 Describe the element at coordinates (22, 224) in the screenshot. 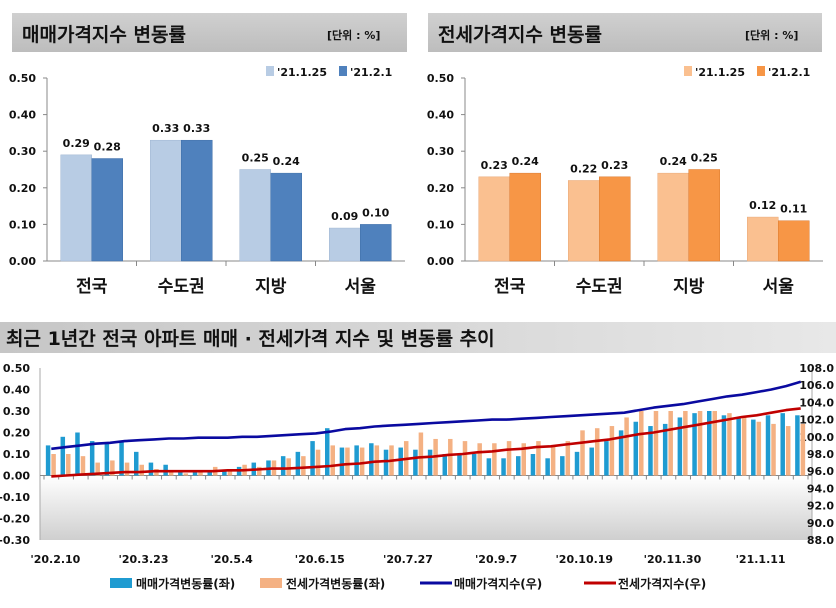

I see `y-tick-label: 0.10` at that location.